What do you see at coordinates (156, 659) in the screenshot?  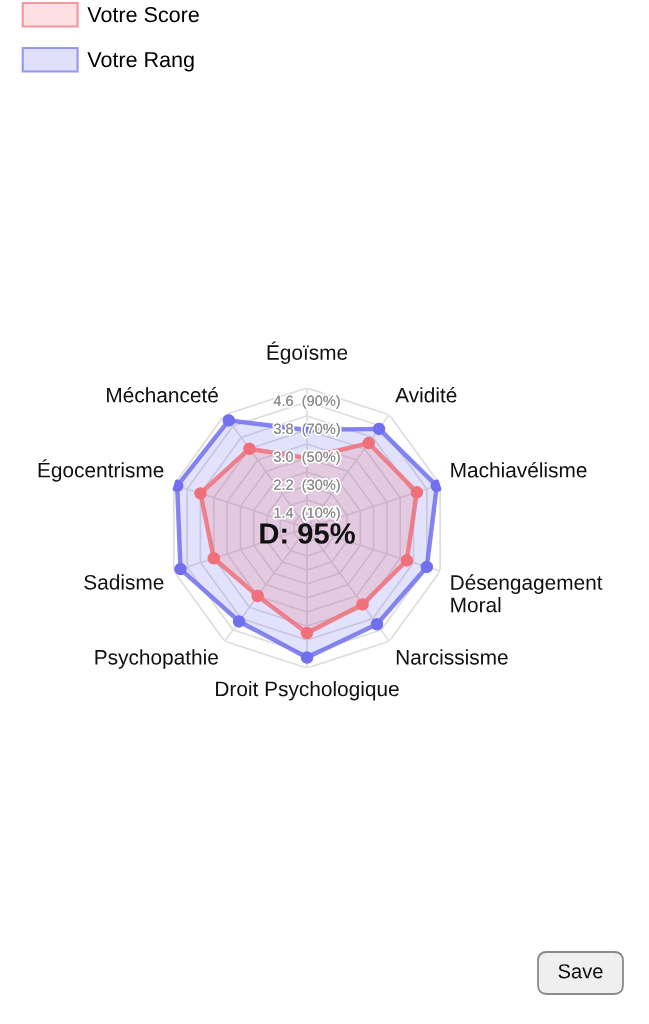 I see `spoke-label: Psychopathie` at bounding box center [156, 659].